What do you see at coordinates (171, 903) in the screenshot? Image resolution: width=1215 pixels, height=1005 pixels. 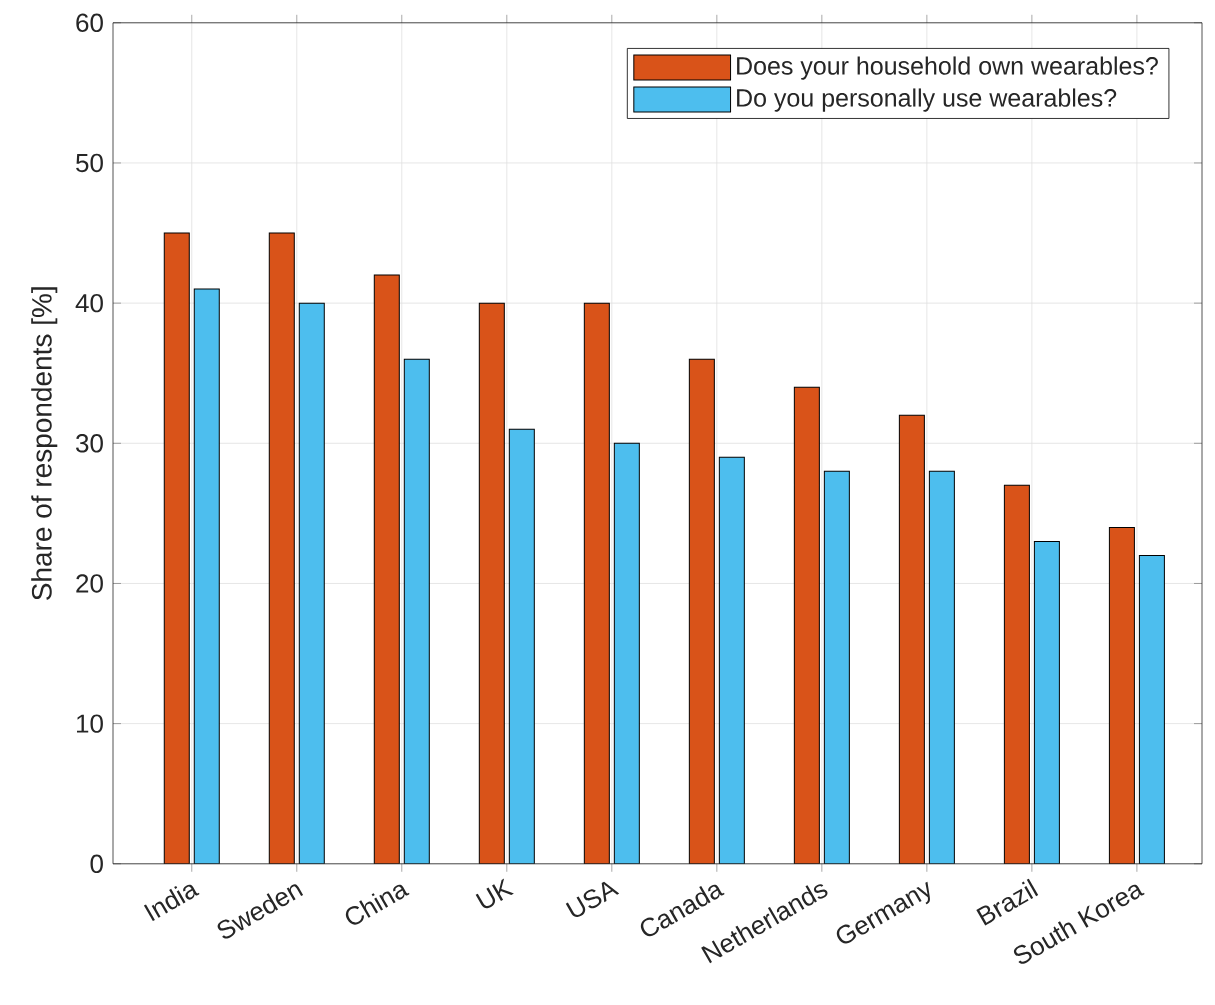 I see `x-tick-label: India` at bounding box center [171, 903].